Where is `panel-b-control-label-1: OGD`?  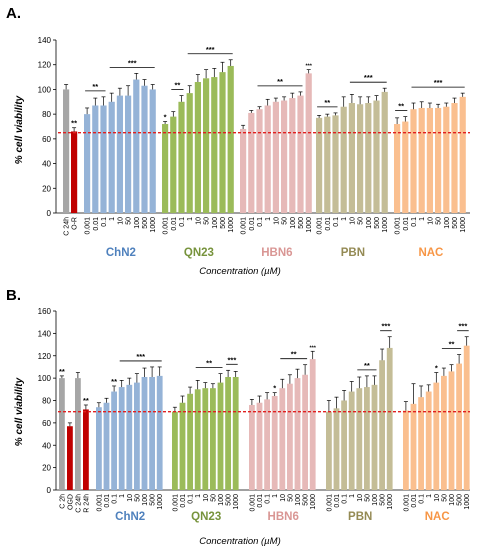 panel-b-control-label-1: OGD is located at coordinates (70, 502).